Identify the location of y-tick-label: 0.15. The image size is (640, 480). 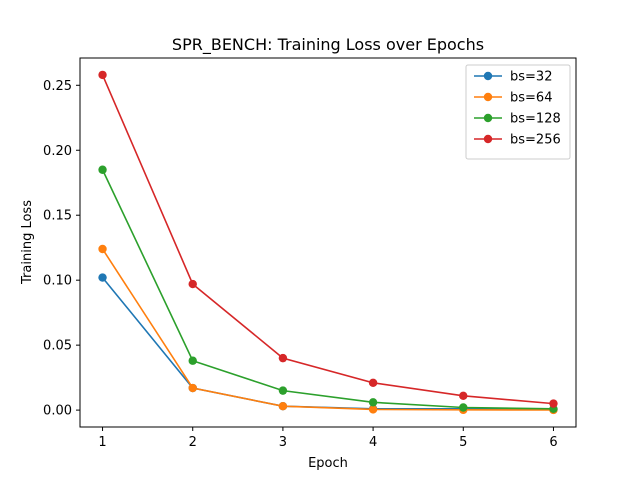
(57, 216).